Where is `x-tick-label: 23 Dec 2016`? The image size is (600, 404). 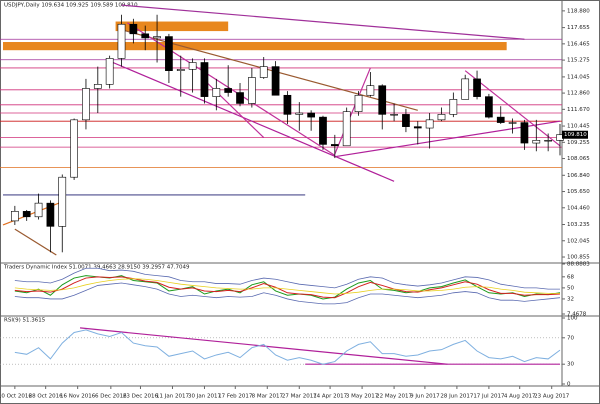
x-tick-label: 23 Dec 2016 is located at coordinates (141, 397).